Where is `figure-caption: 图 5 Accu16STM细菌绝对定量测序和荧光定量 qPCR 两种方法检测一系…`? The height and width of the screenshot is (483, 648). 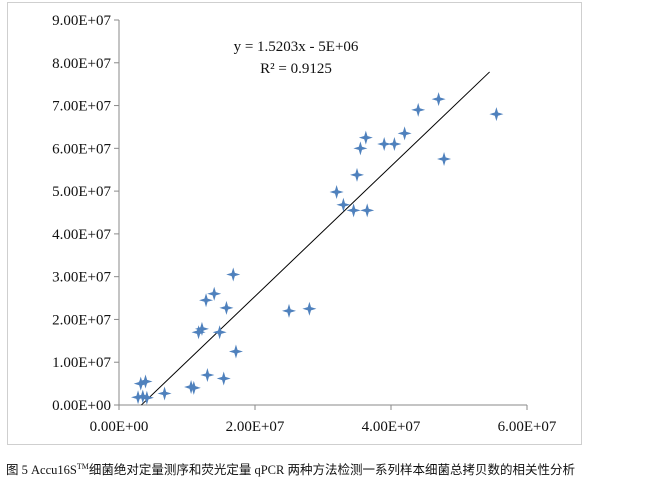
figure-caption: 图 5 Accu16STM细菌绝对定量测序和荧光定量 qPCR 两种方法检测一系… is located at coordinates (326, 468).